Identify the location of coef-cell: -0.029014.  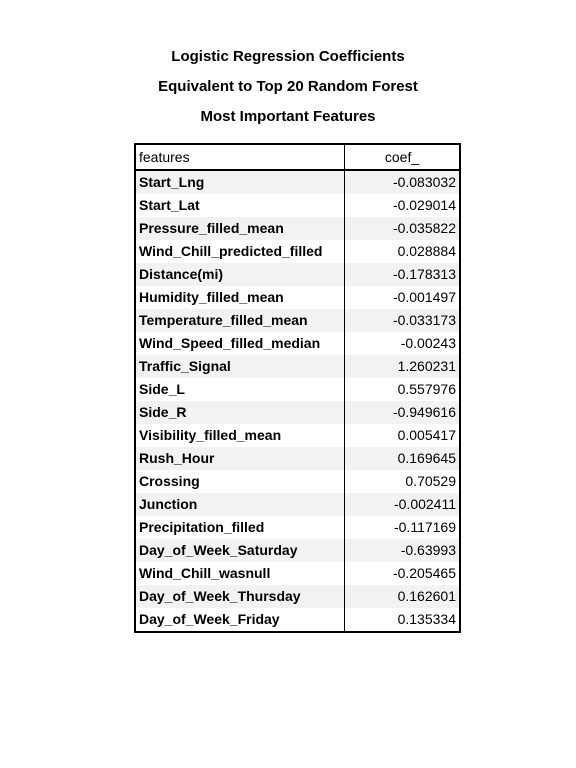
(402, 205).